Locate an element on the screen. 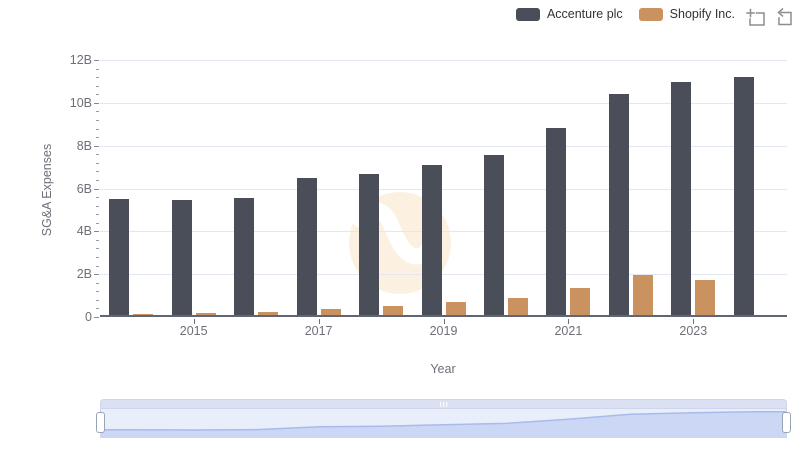 The height and width of the screenshot is (461, 800). bar-shopify-inc-2016 is located at coordinates (268, 313).